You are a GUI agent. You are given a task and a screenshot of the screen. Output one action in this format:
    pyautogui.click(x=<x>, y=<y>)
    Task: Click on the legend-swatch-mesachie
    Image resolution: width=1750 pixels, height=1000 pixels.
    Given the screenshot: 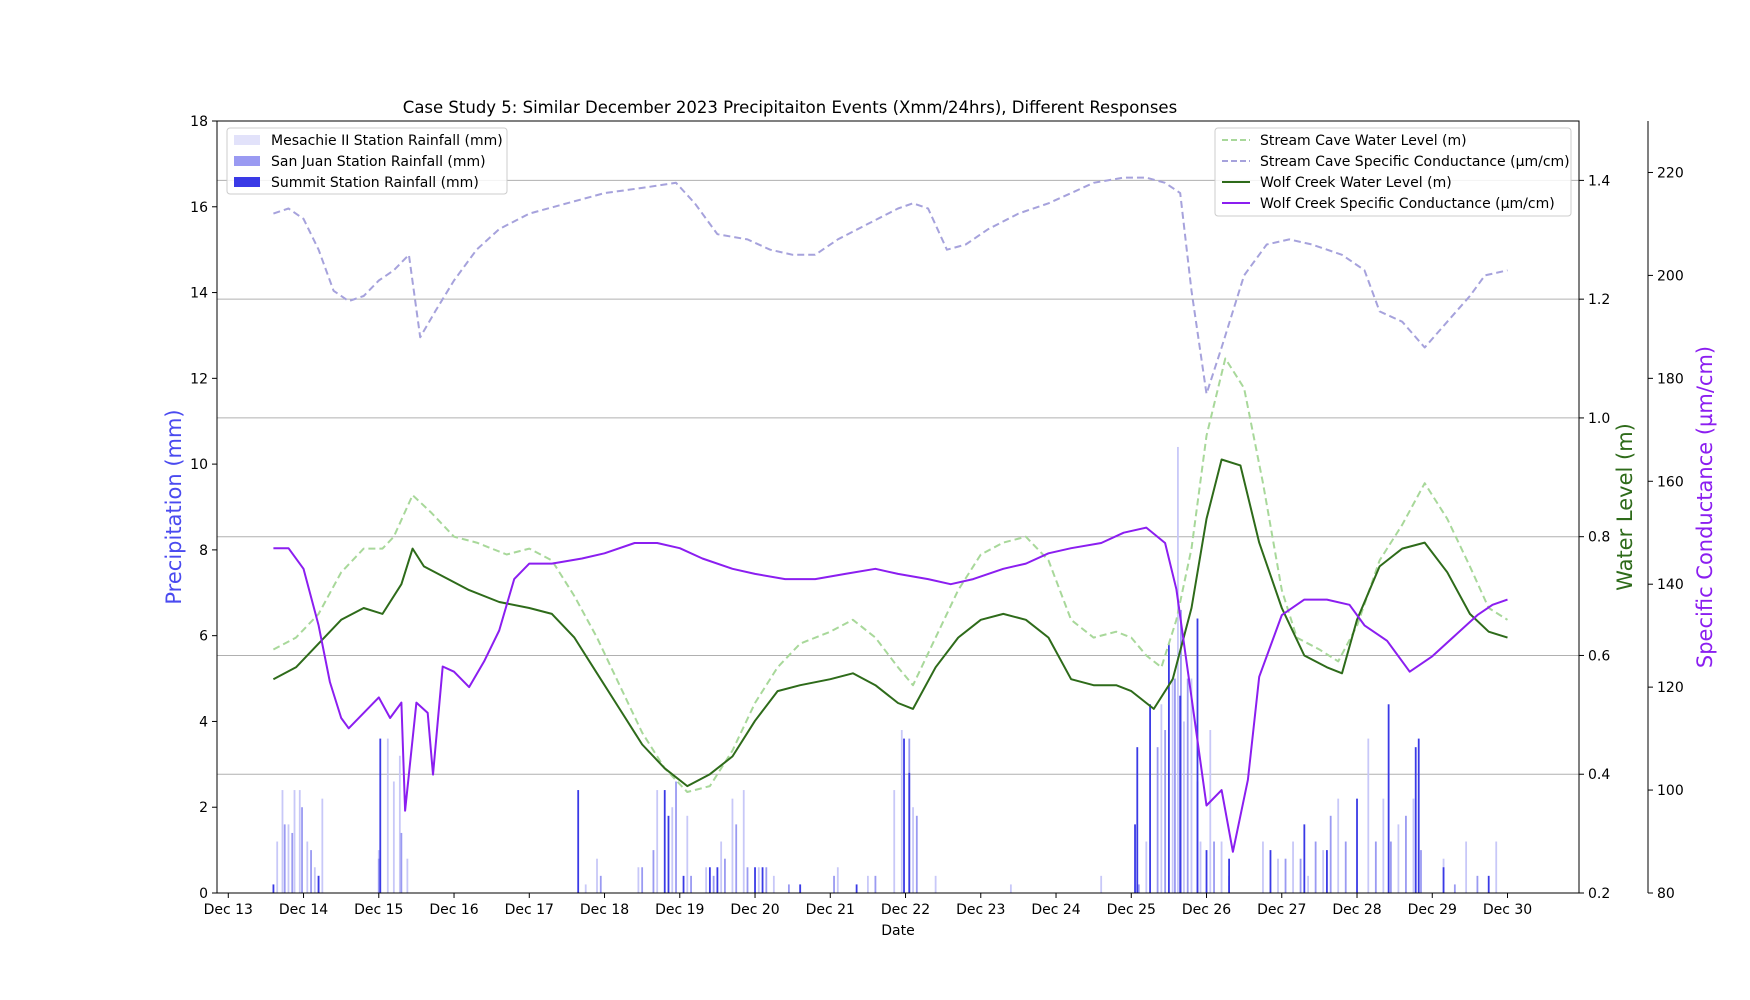 What is the action you would take?
    pyautogui.click(x=247, y=140)
    